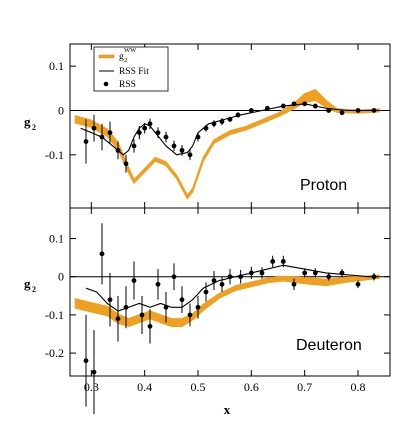  What do you see at coordinates (329, 345) in the screenshot?
I see `deuteron-panel-label: Deuteron` at bounding box center [329, 345].